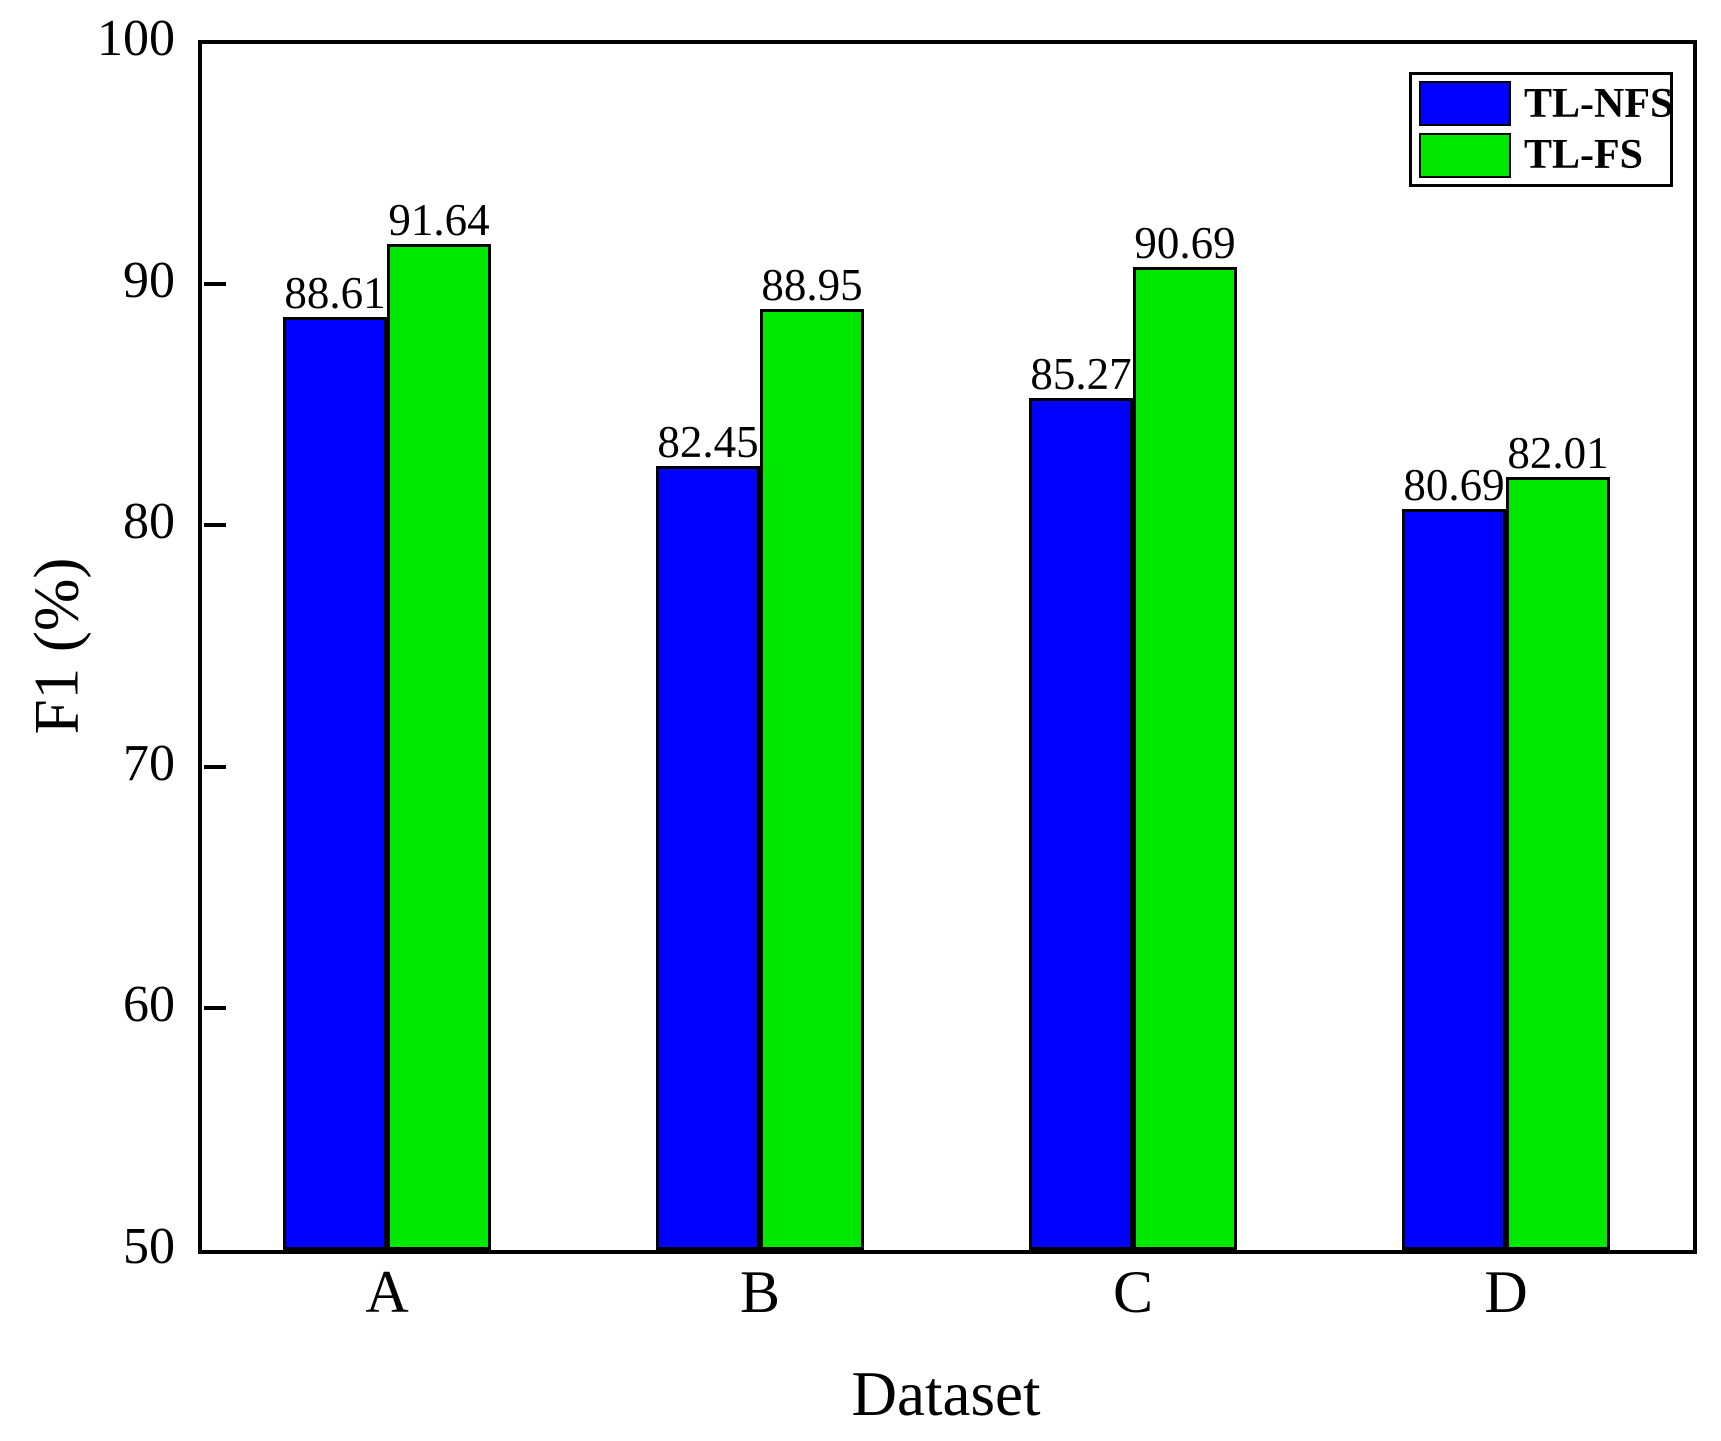 The height and width of the screenshot is (1441, 1721). I want to click on x-tick-label-C: C, so click(1133, 1292).